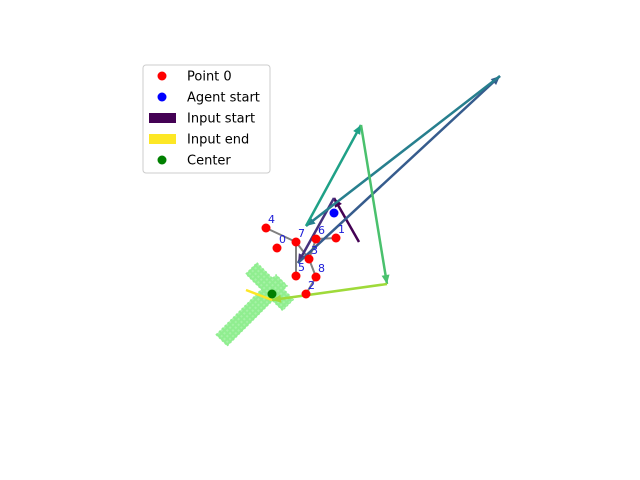  Describe the element at coordinates (314, 250) in the screenshot. I see `keypoint-label: 3` at that location.